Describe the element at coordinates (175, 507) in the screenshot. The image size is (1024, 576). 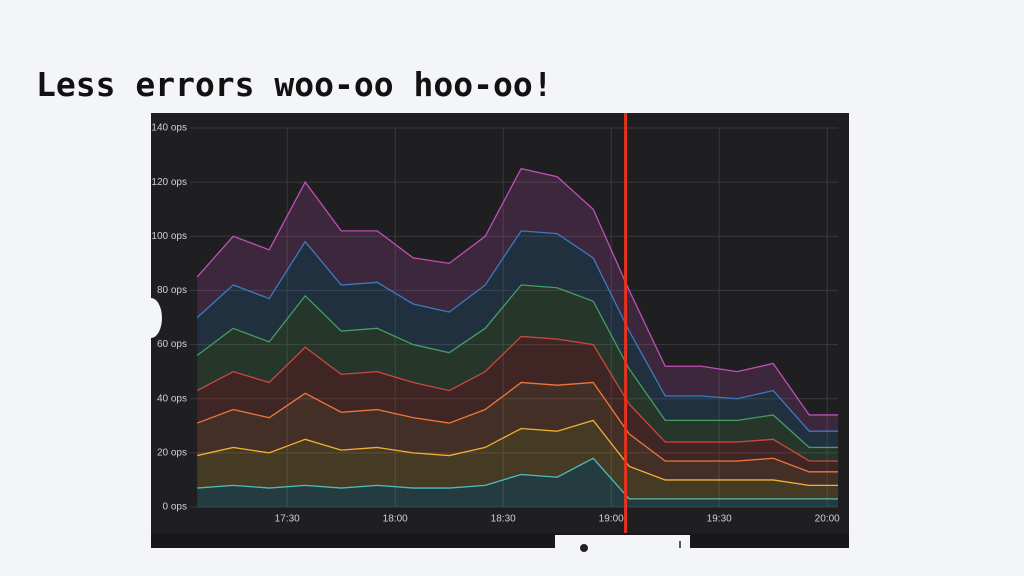
I see `y-tick-label: 0 ops` at that location.